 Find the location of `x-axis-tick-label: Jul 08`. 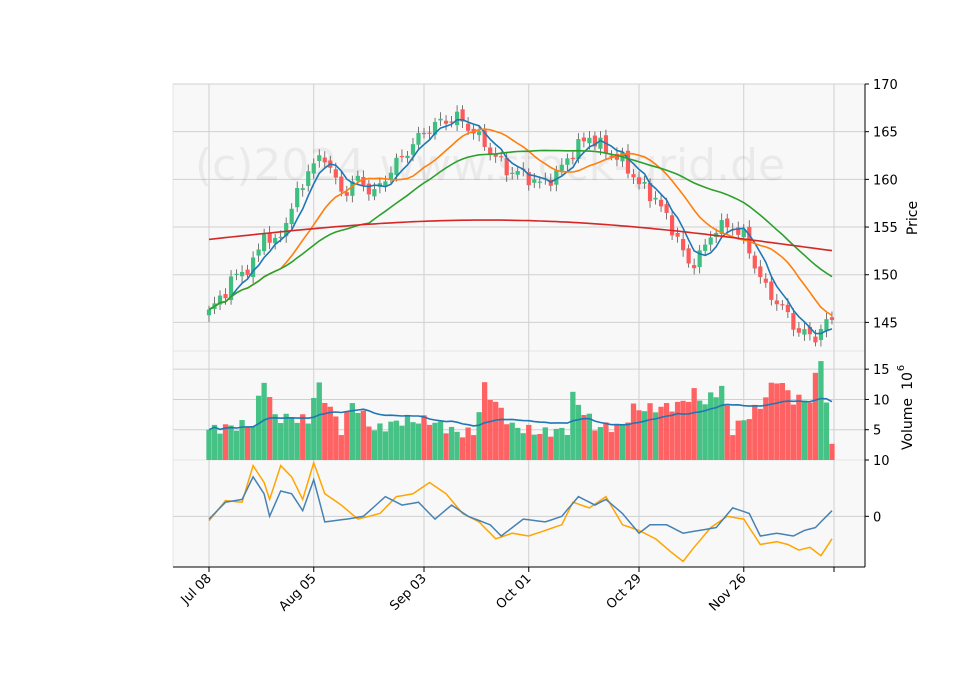

x-axis-tick-label: Jul 08 is located at coordinates (196, 589).